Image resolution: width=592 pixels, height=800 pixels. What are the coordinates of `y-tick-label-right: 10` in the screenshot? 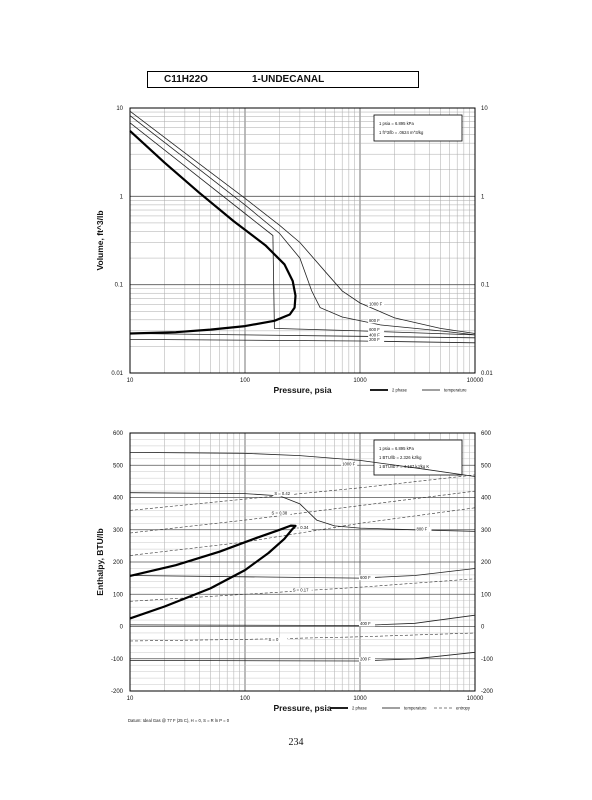 It's located at (484, 109).